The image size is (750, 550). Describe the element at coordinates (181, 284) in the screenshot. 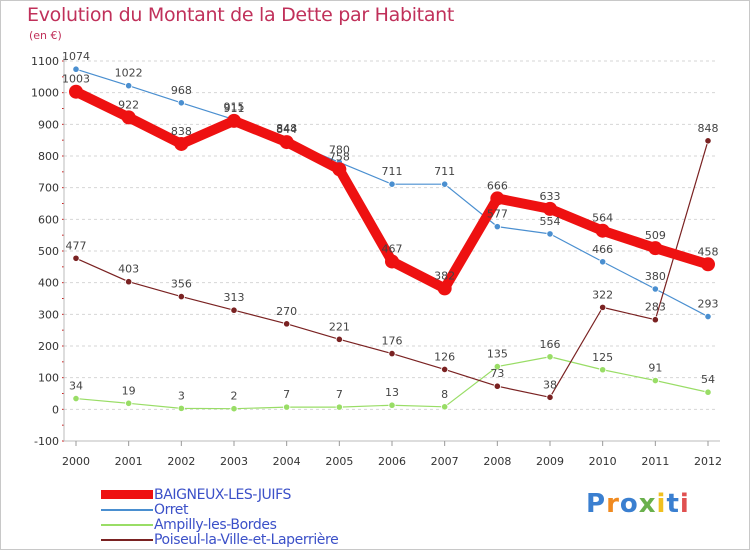

I see `data-label: 356` at that location.